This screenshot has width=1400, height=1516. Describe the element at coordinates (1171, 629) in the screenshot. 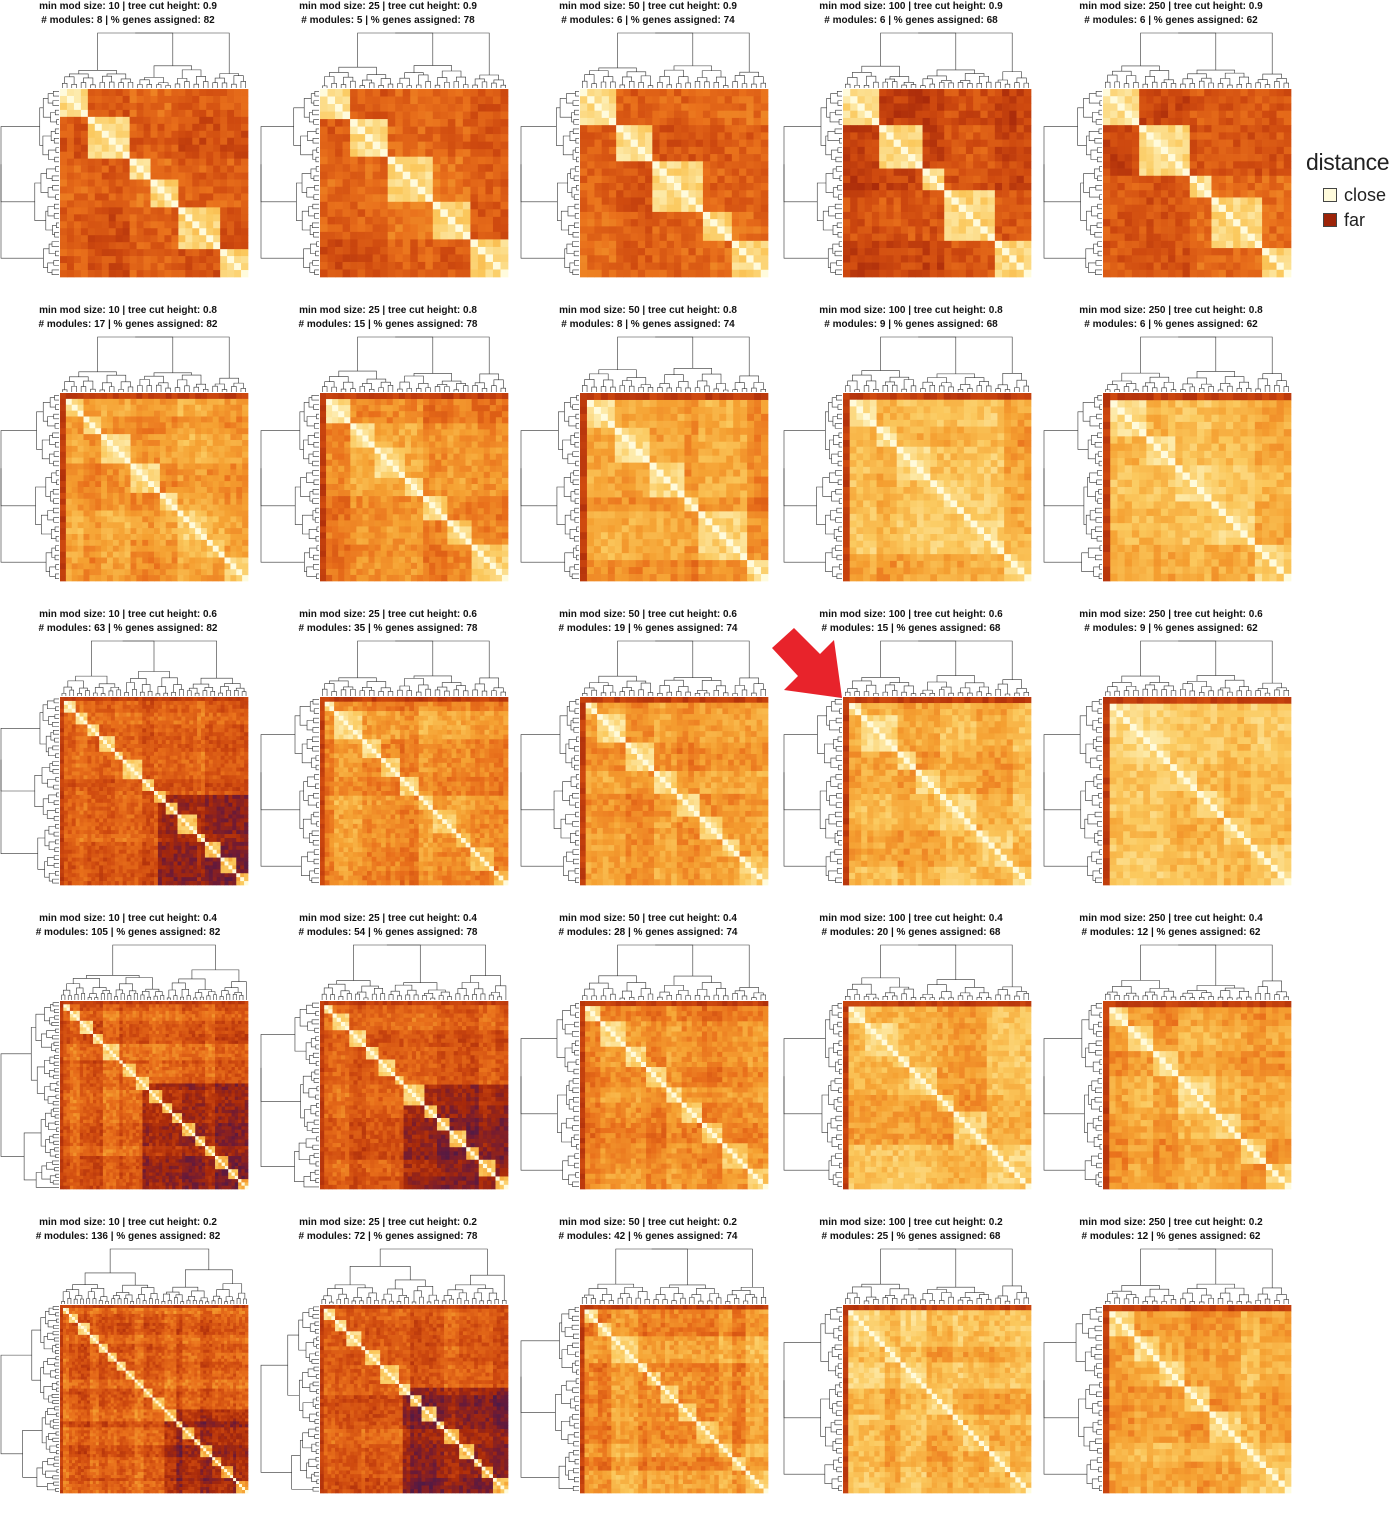

I see `panel-title-line2: # modules: 9 | % genes assigned: 62` at that location.